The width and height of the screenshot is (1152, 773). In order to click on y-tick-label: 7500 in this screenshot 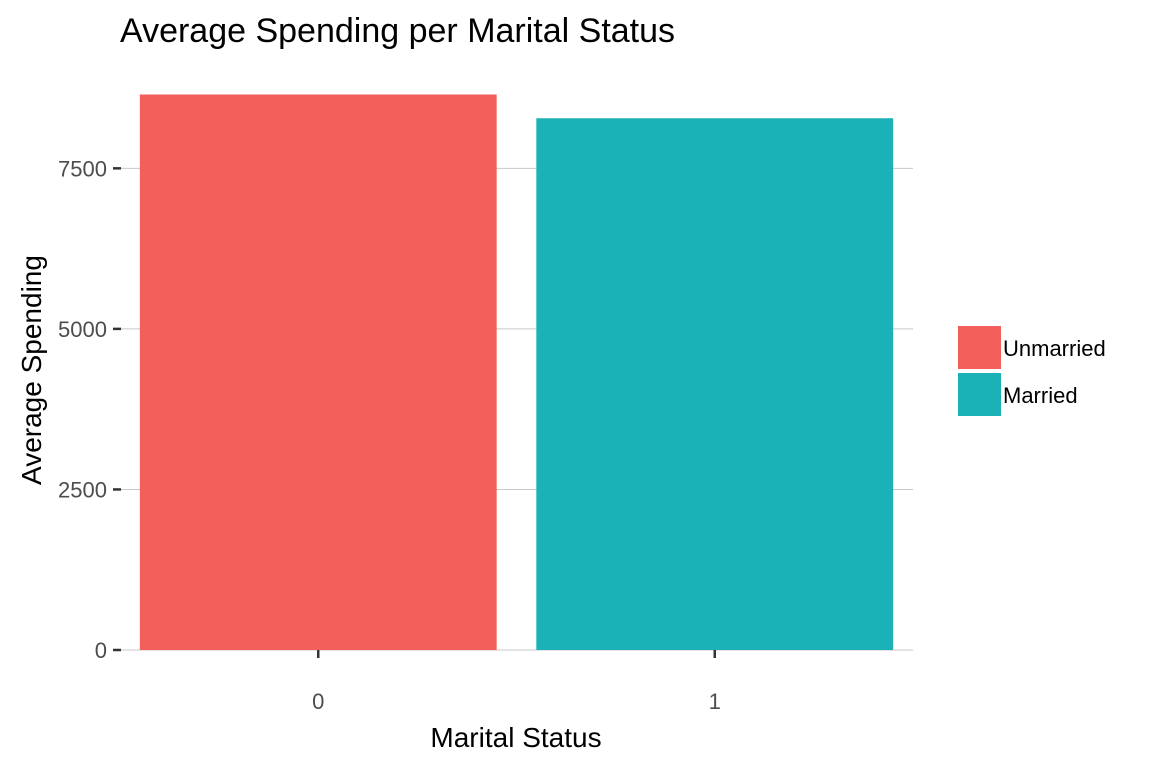, I will do `click(82, 168)`.